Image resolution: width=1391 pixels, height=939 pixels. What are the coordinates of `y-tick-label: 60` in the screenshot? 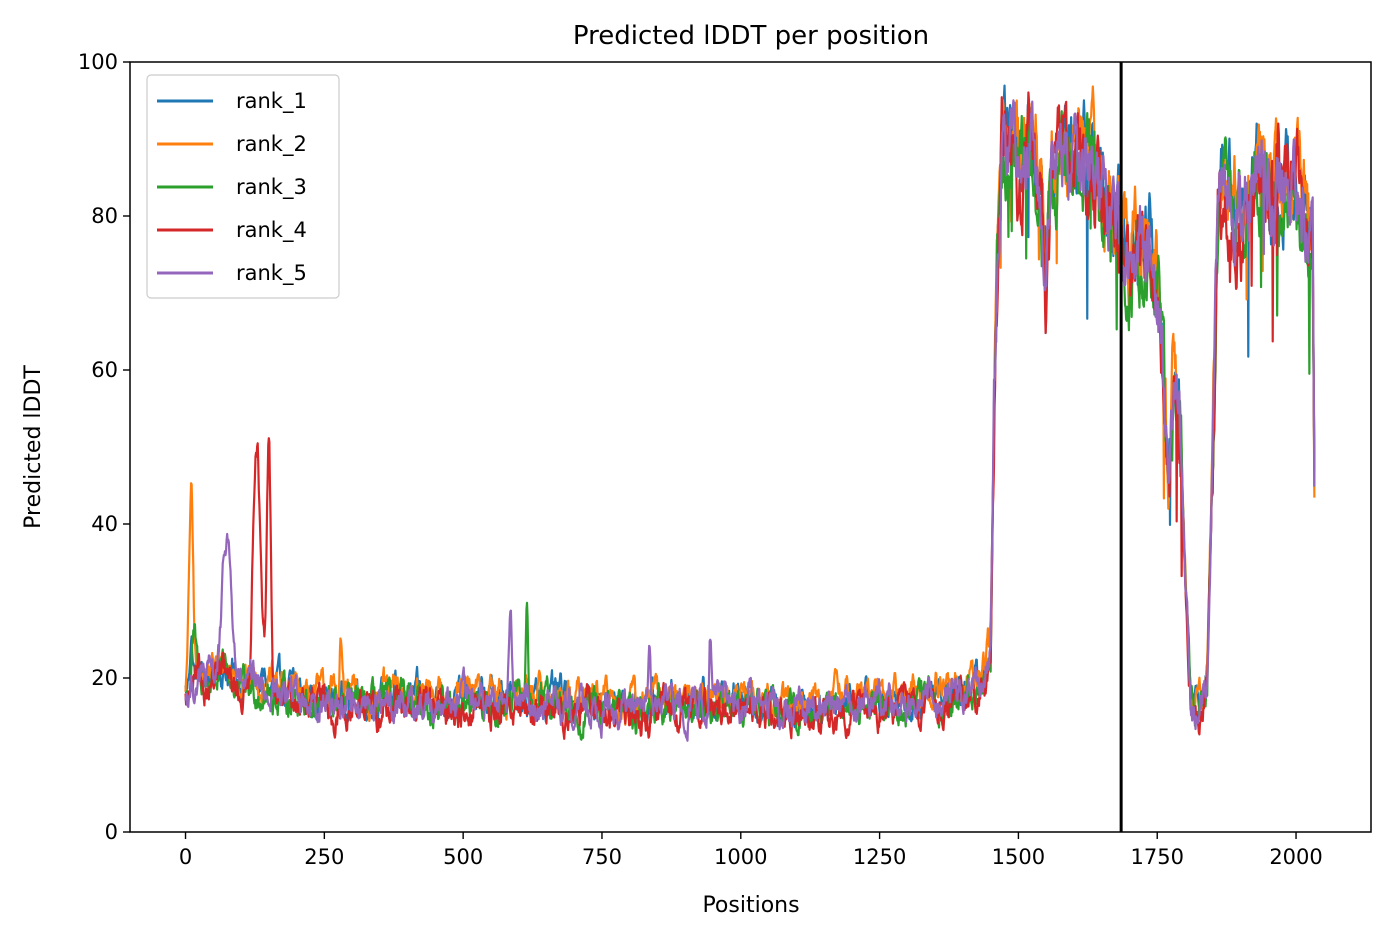 It's located at (104, 370).